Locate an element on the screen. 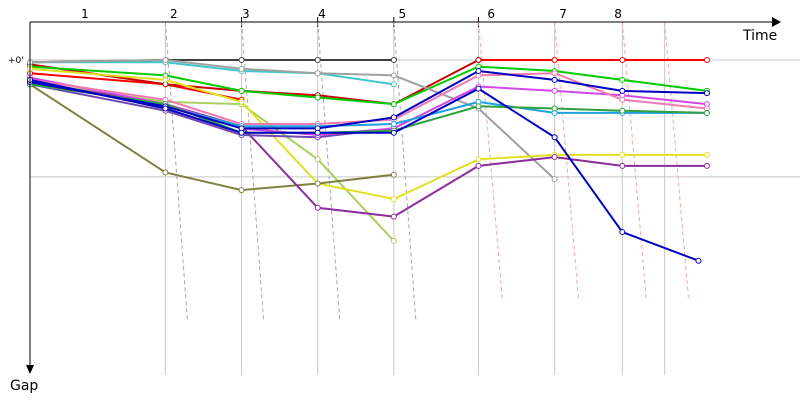 Image resolution: width=800 pixels, height=400 pixels. lap-labels: 1 2 3 4 5 6 7 8 is located at coordinates (351, 14).